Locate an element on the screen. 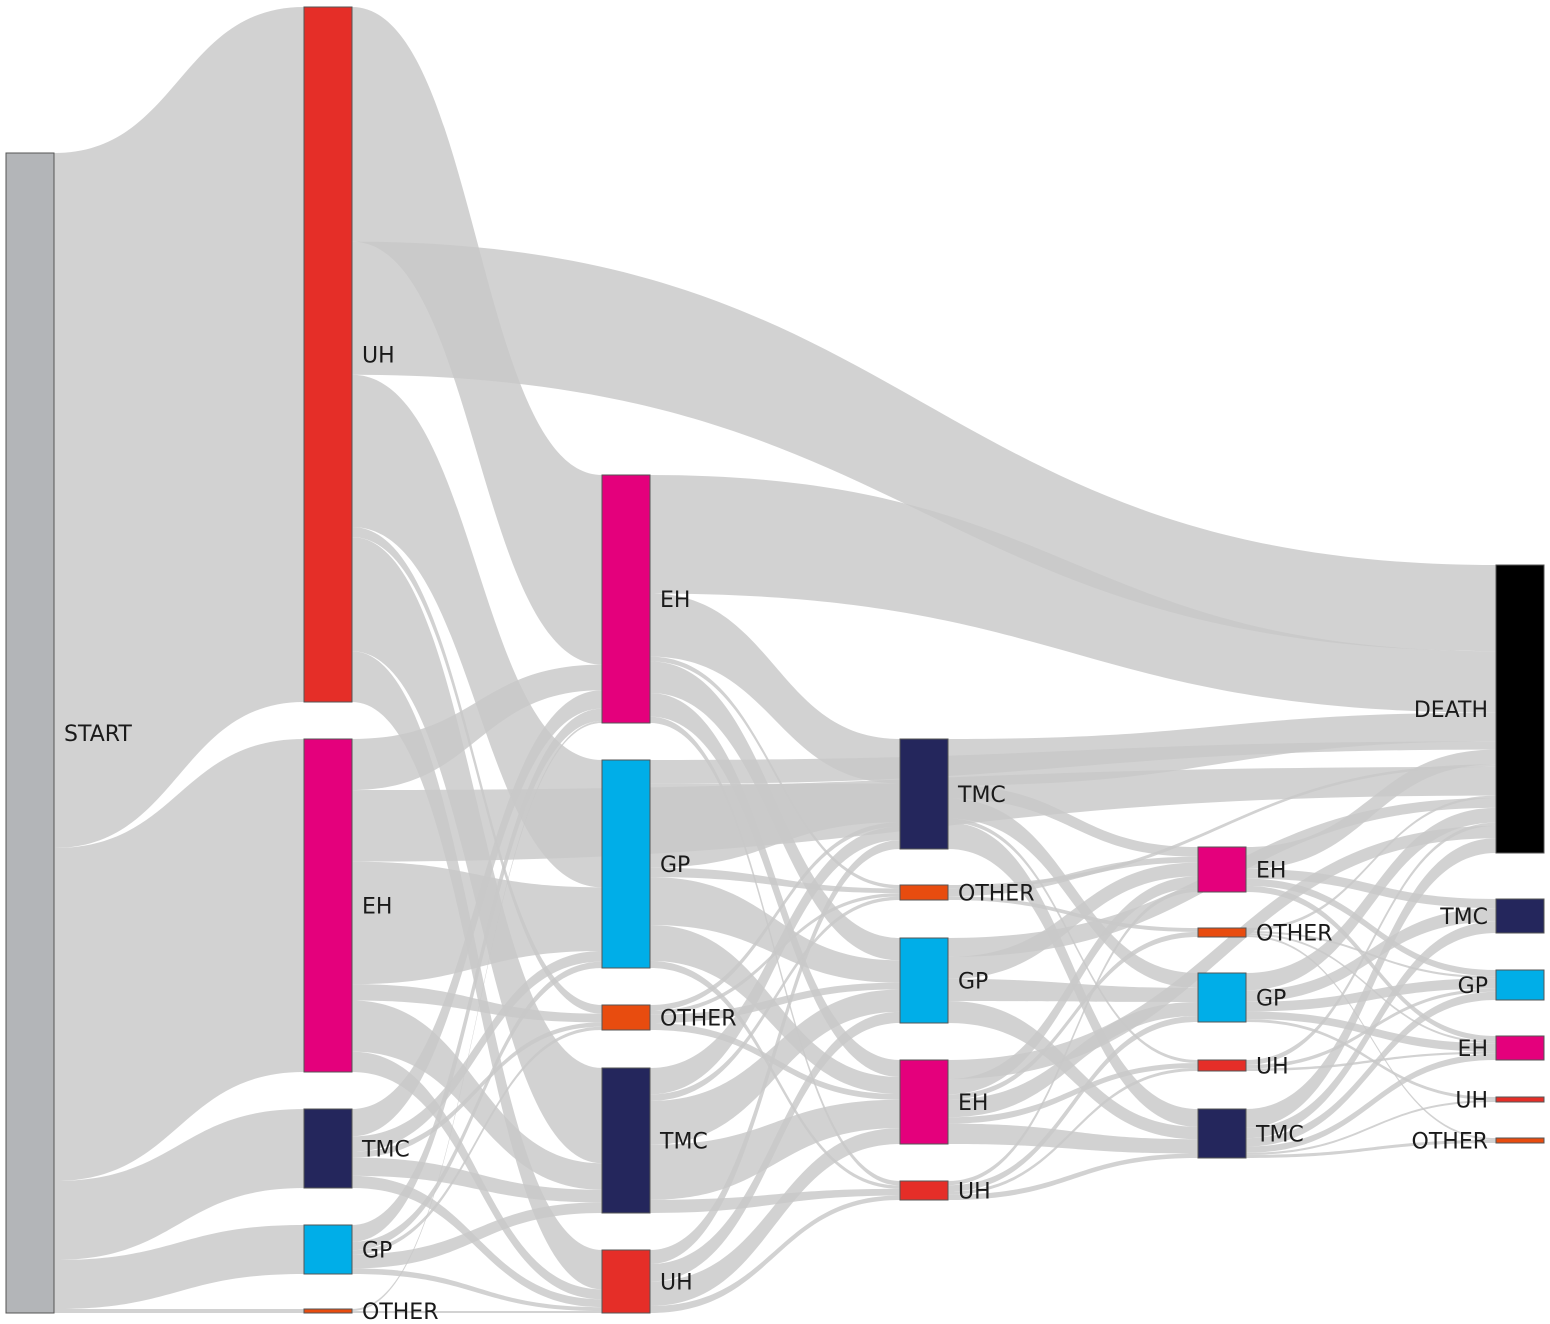 This screenshot has width=1550, height=1324. flow-link-c4-gp-to-c5-uh is located at coordinates (1371, 1059).